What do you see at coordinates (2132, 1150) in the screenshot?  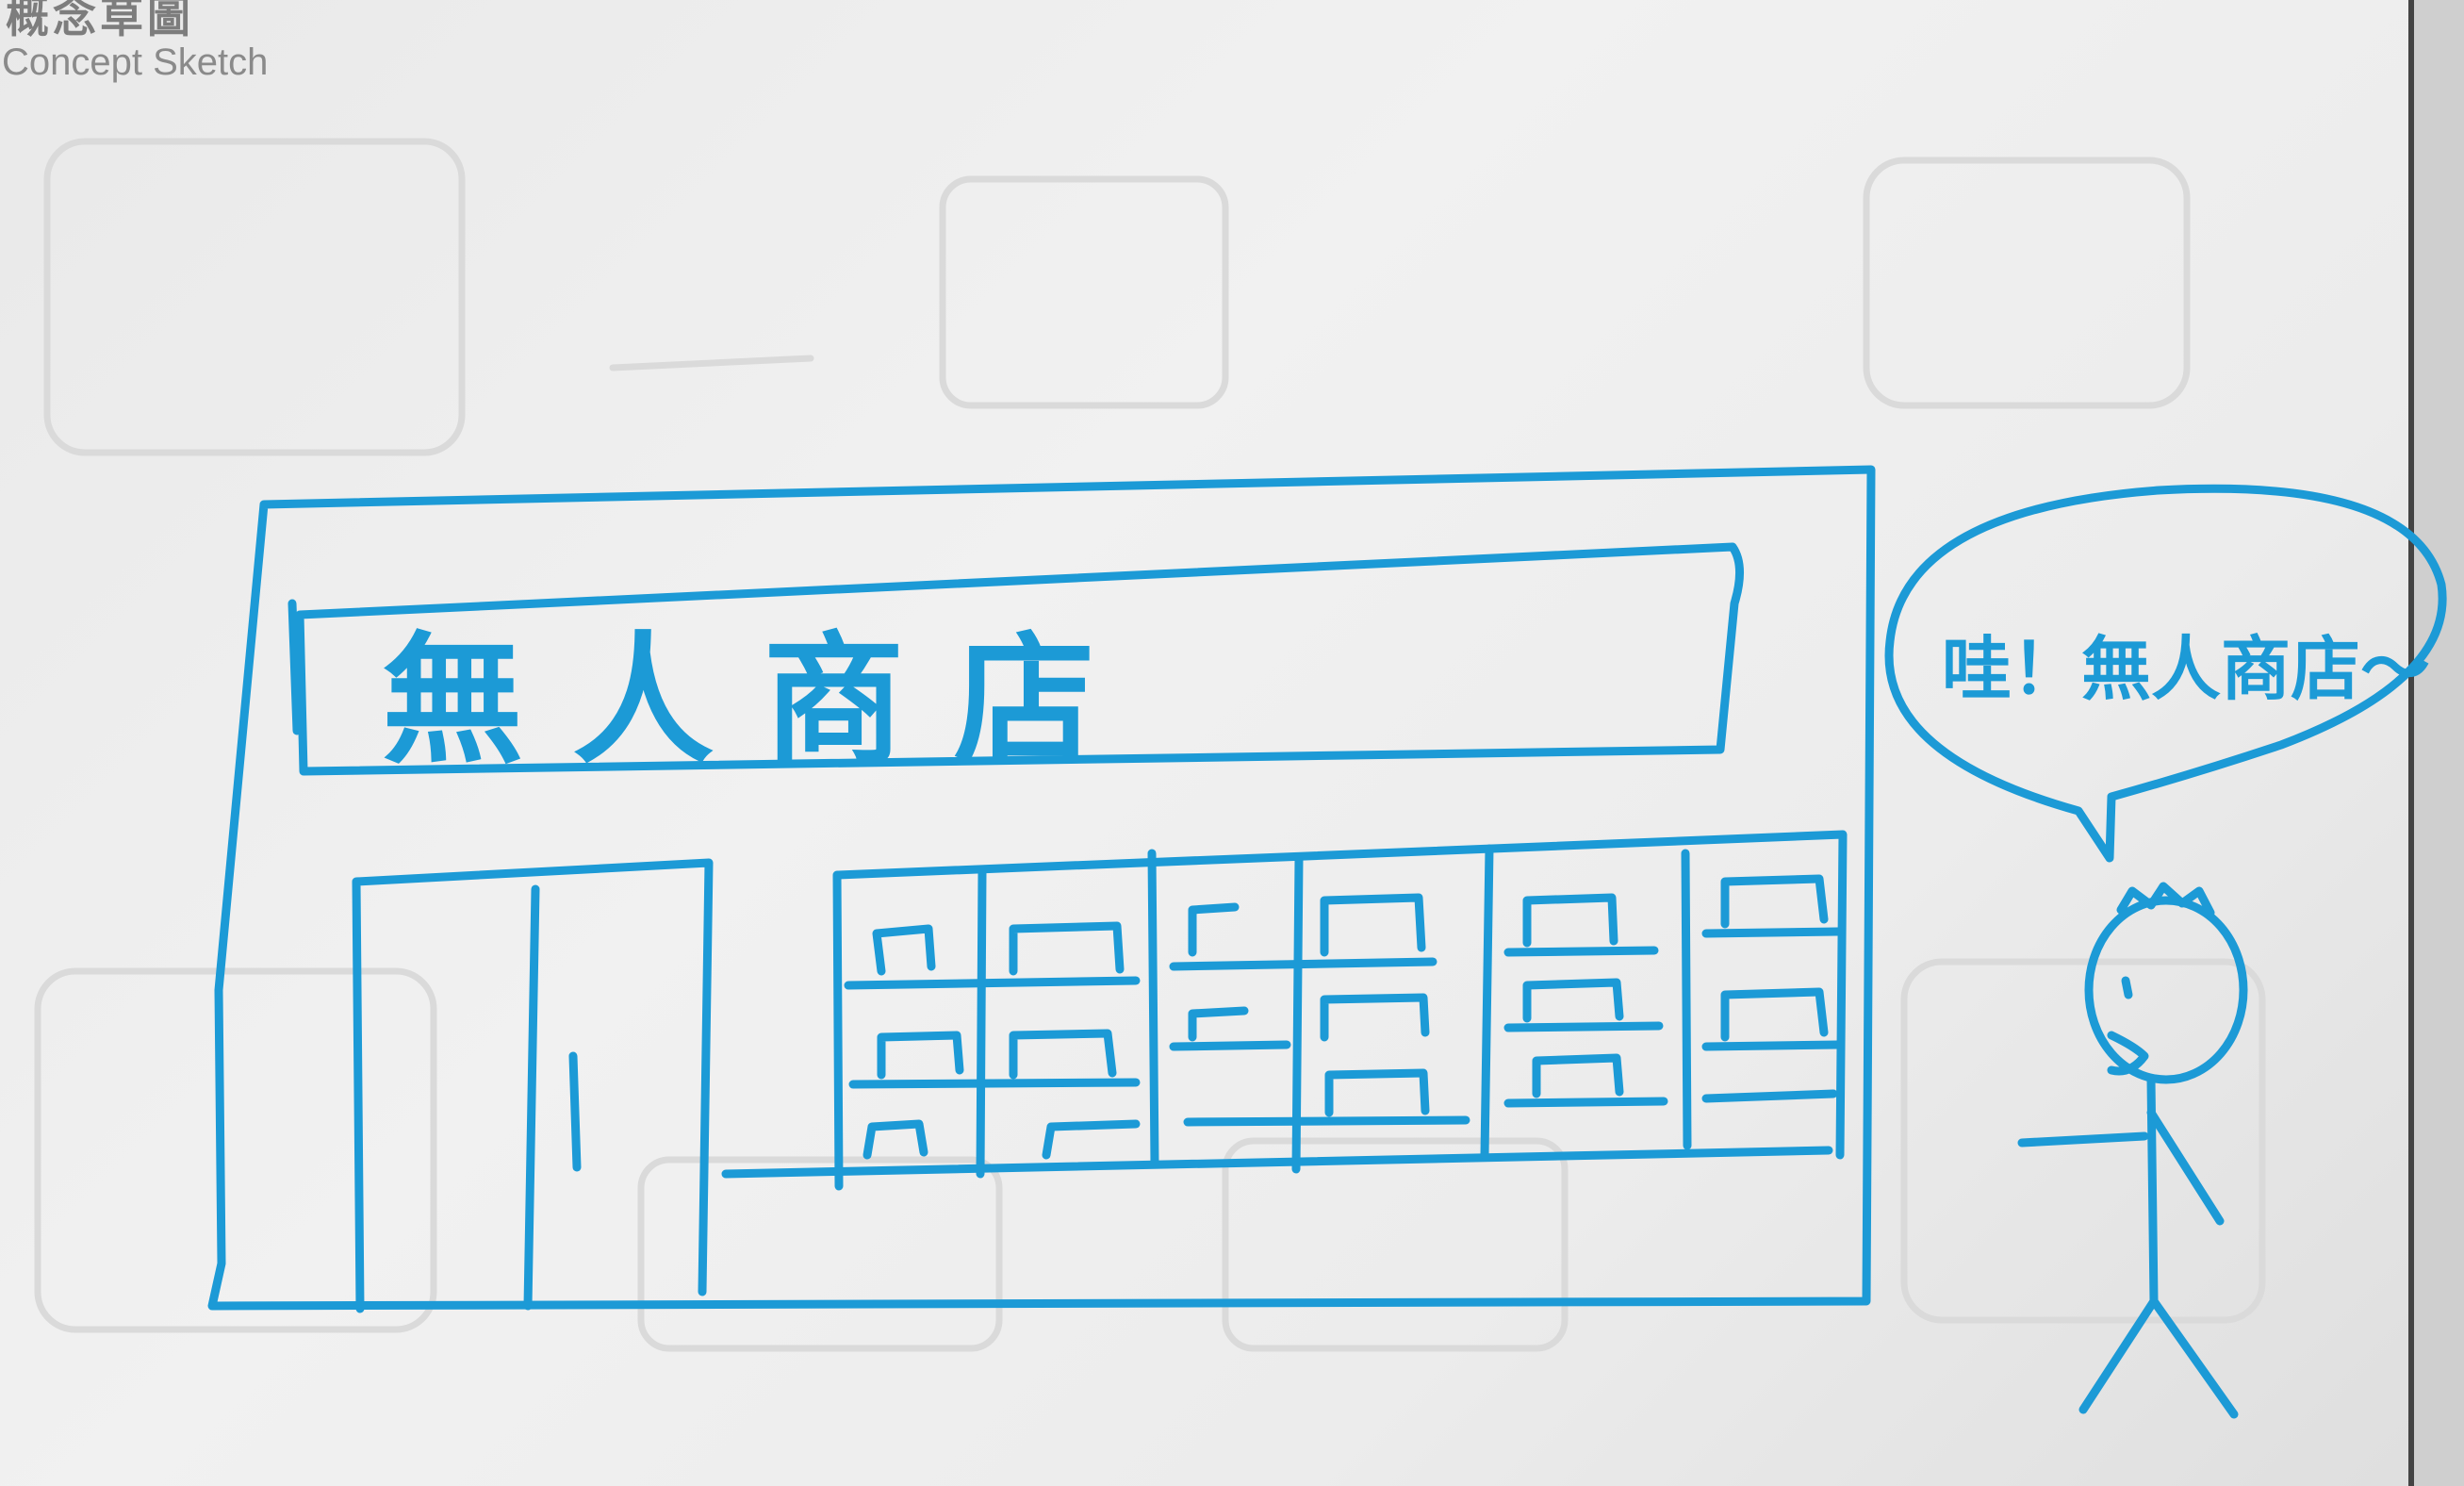 I see `stick-figure` at bounding box center [2132, 1150].